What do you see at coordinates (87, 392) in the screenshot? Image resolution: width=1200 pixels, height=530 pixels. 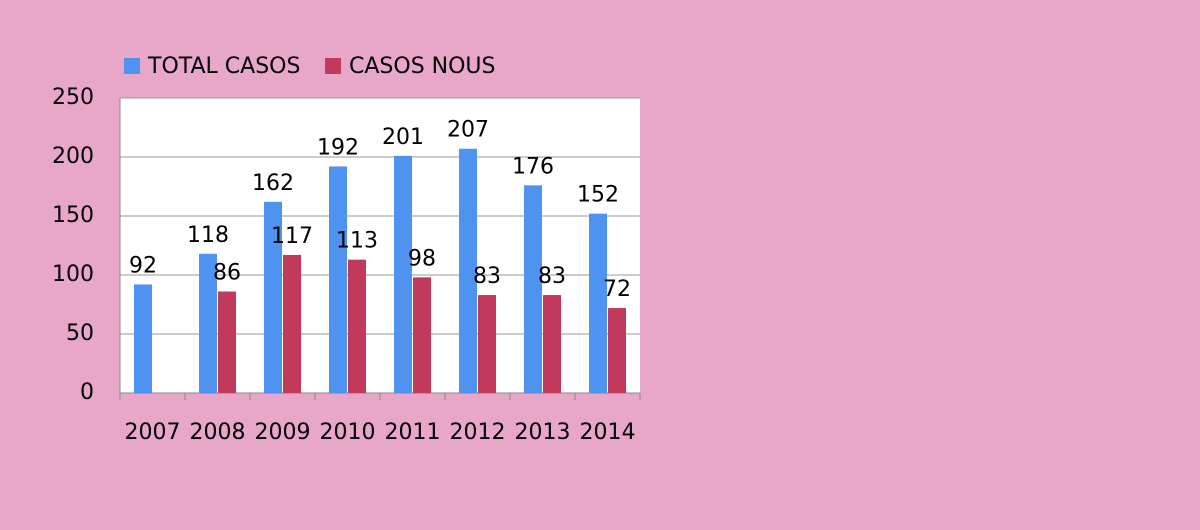 I see `y-tick-label: 0` at bounding box center [87, 392].